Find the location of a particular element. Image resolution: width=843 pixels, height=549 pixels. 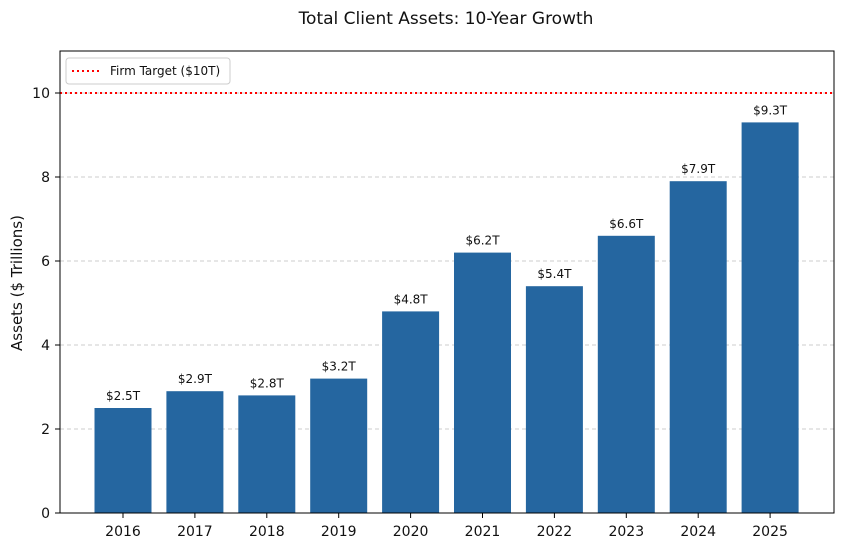

data-label-2022: $5.4T is located at coordinates (554, 274).